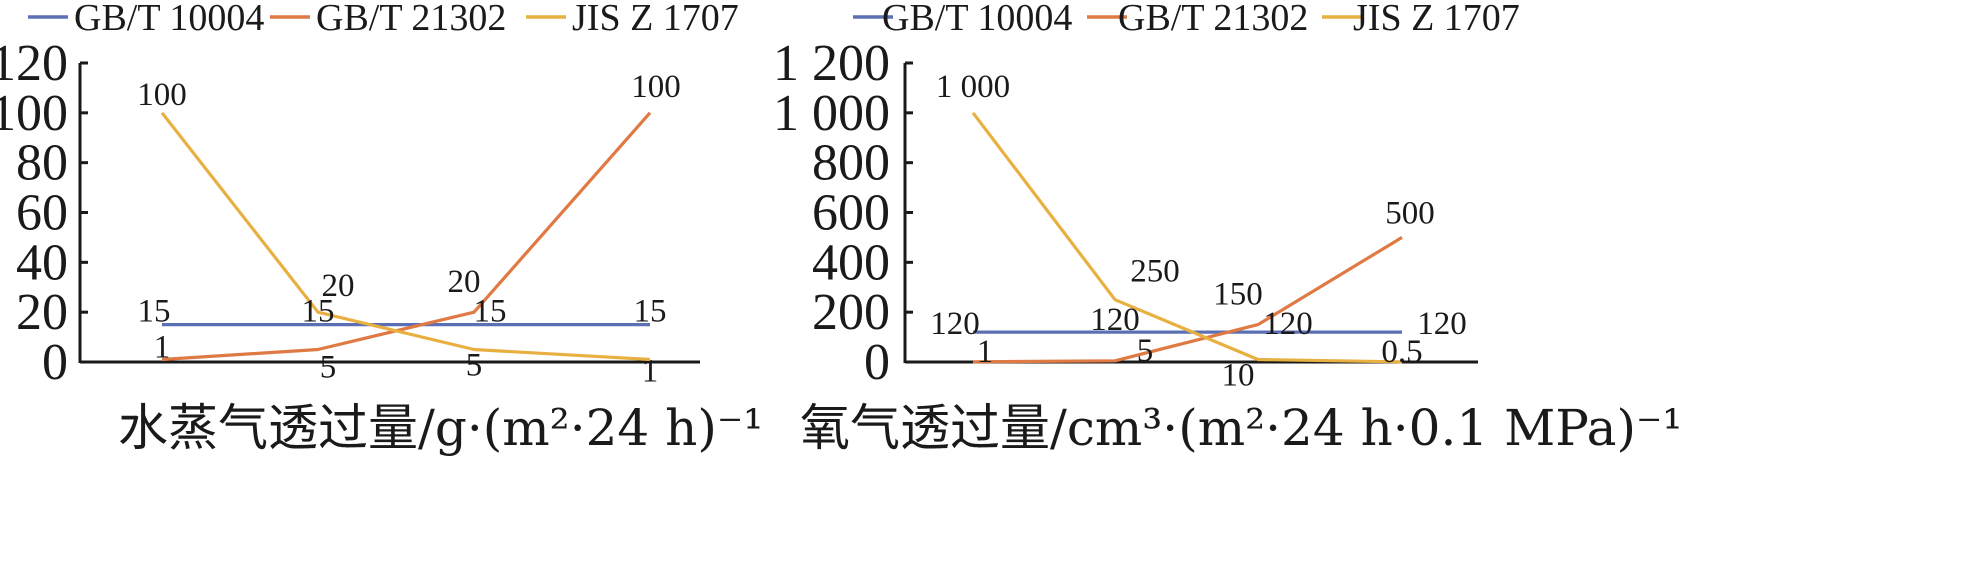  I want to click on data-label: 10, so click(1238, 376).